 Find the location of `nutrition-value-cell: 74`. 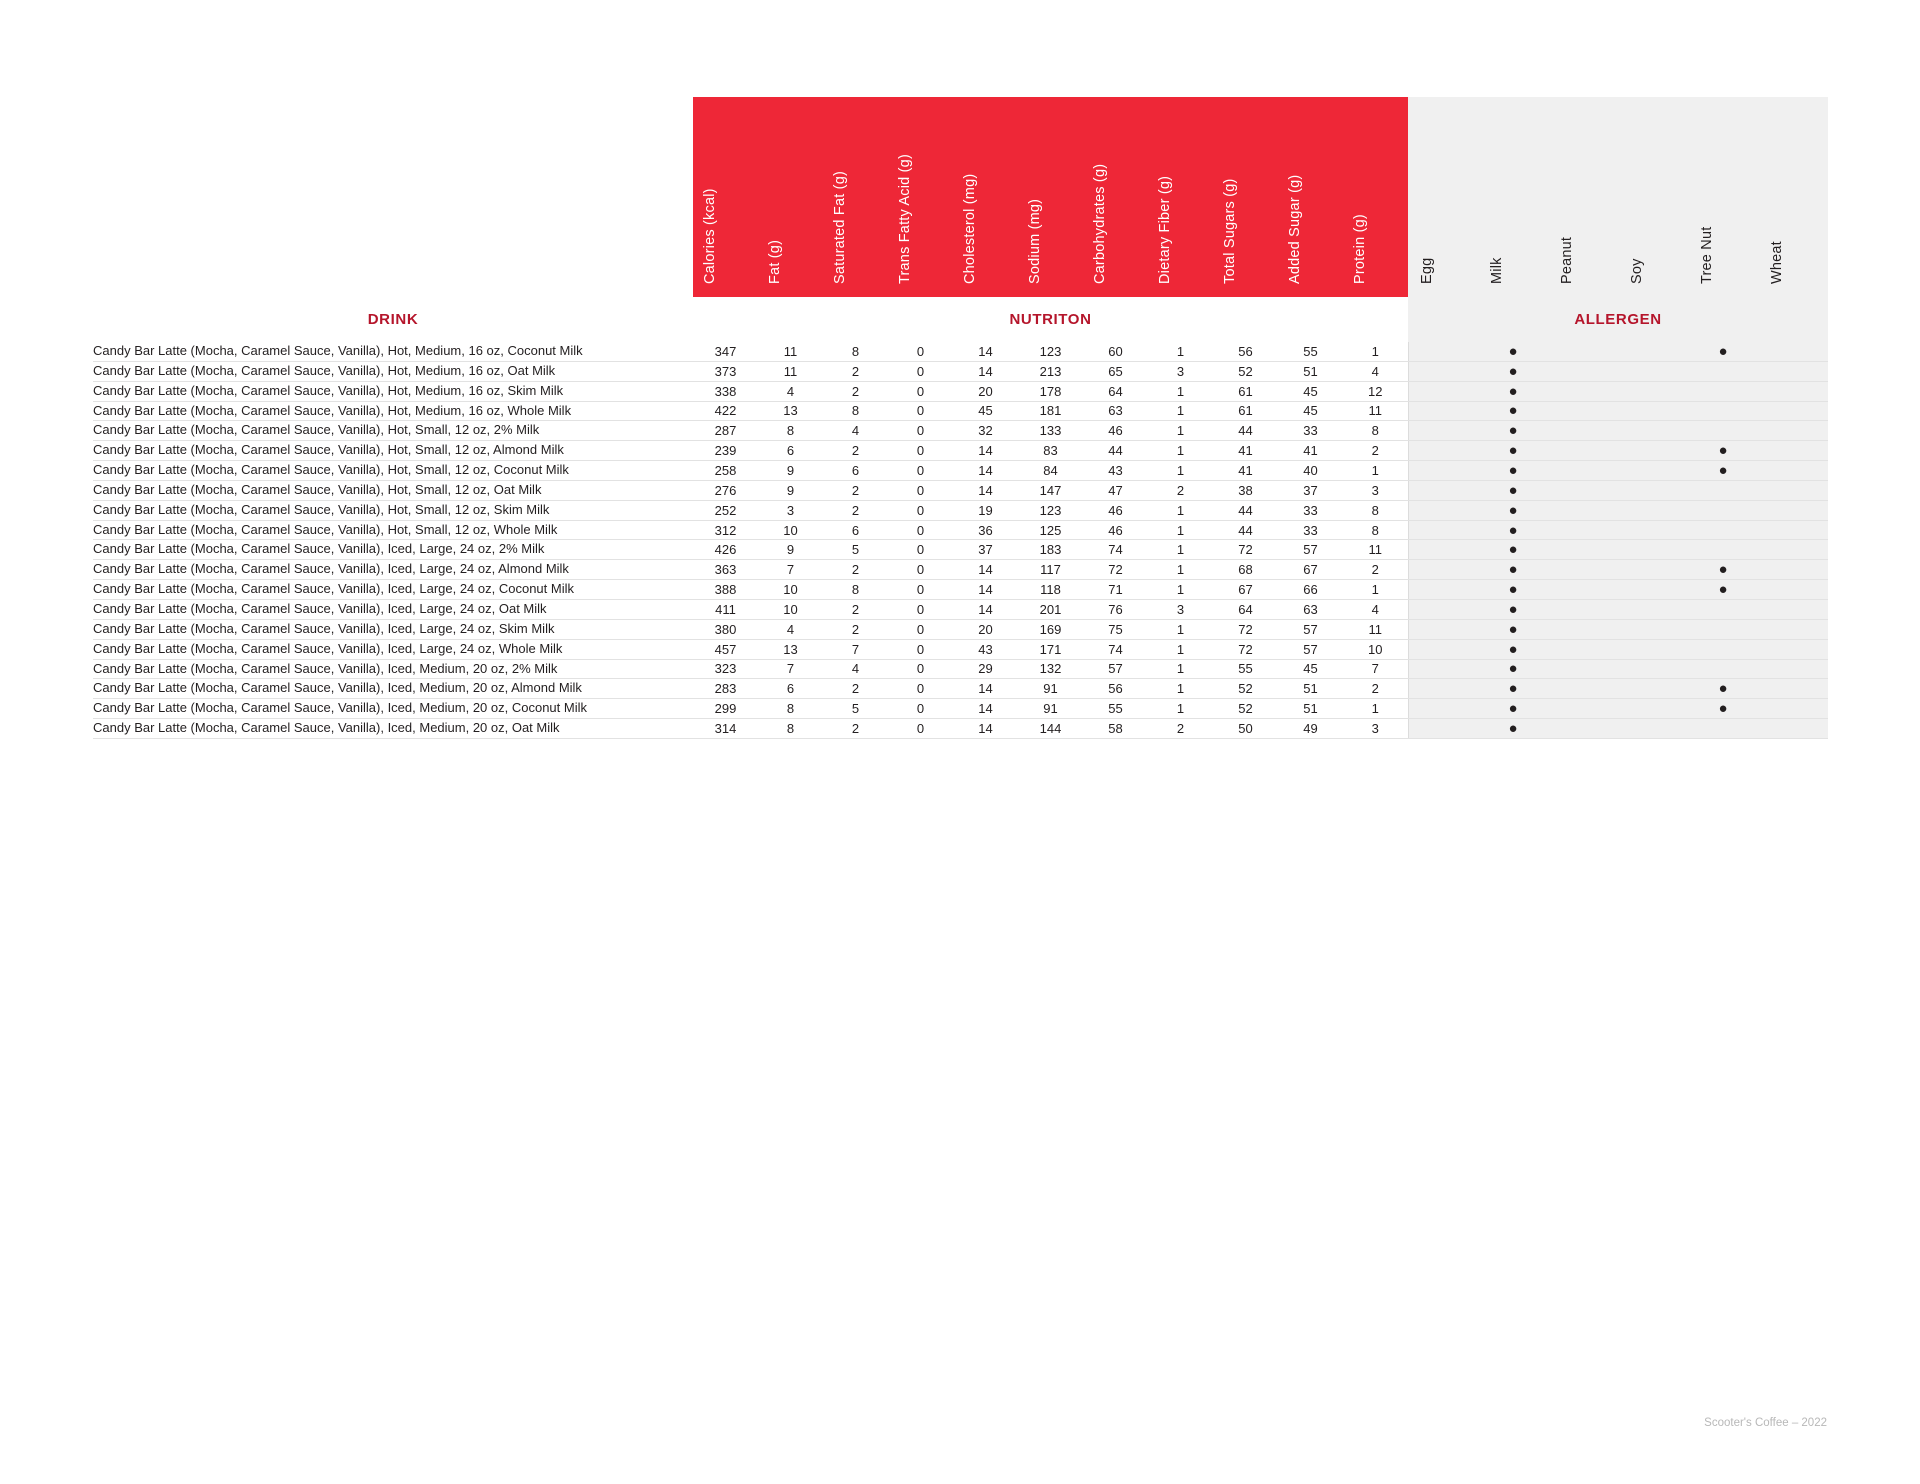

nutrition-value-cell: 74 is located at coordinates (1115, 649).